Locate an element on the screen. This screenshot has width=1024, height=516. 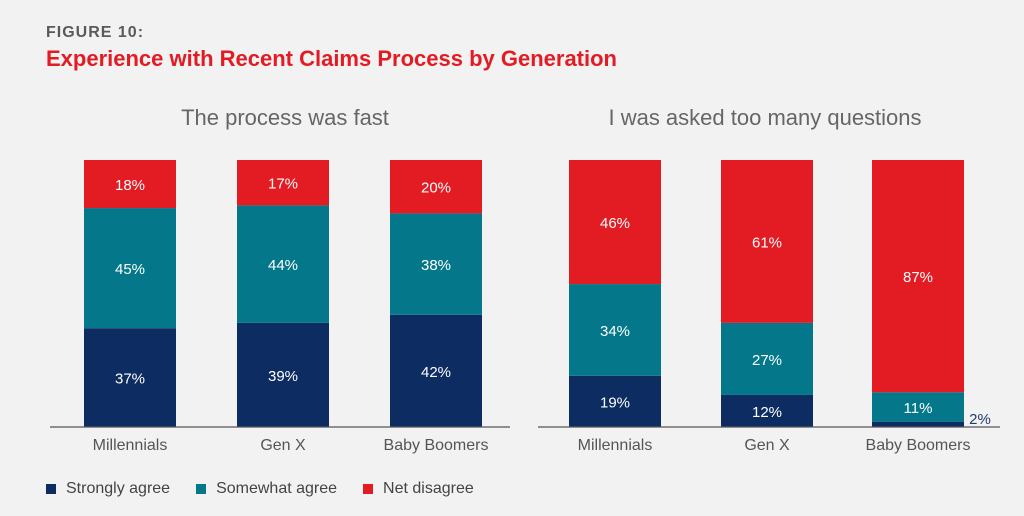
data-label-somewhat-agree: 44% is located at coordinates (283, 265).